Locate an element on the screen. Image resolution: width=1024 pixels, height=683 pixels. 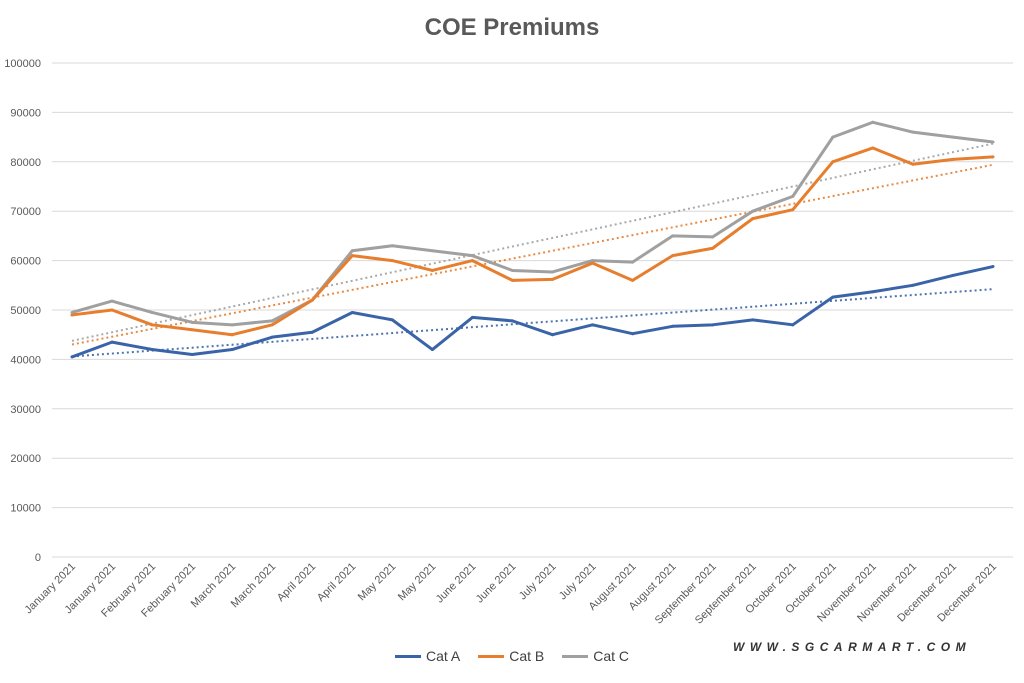
y-tick-label: 70000 is located at coordinates (25, 212).